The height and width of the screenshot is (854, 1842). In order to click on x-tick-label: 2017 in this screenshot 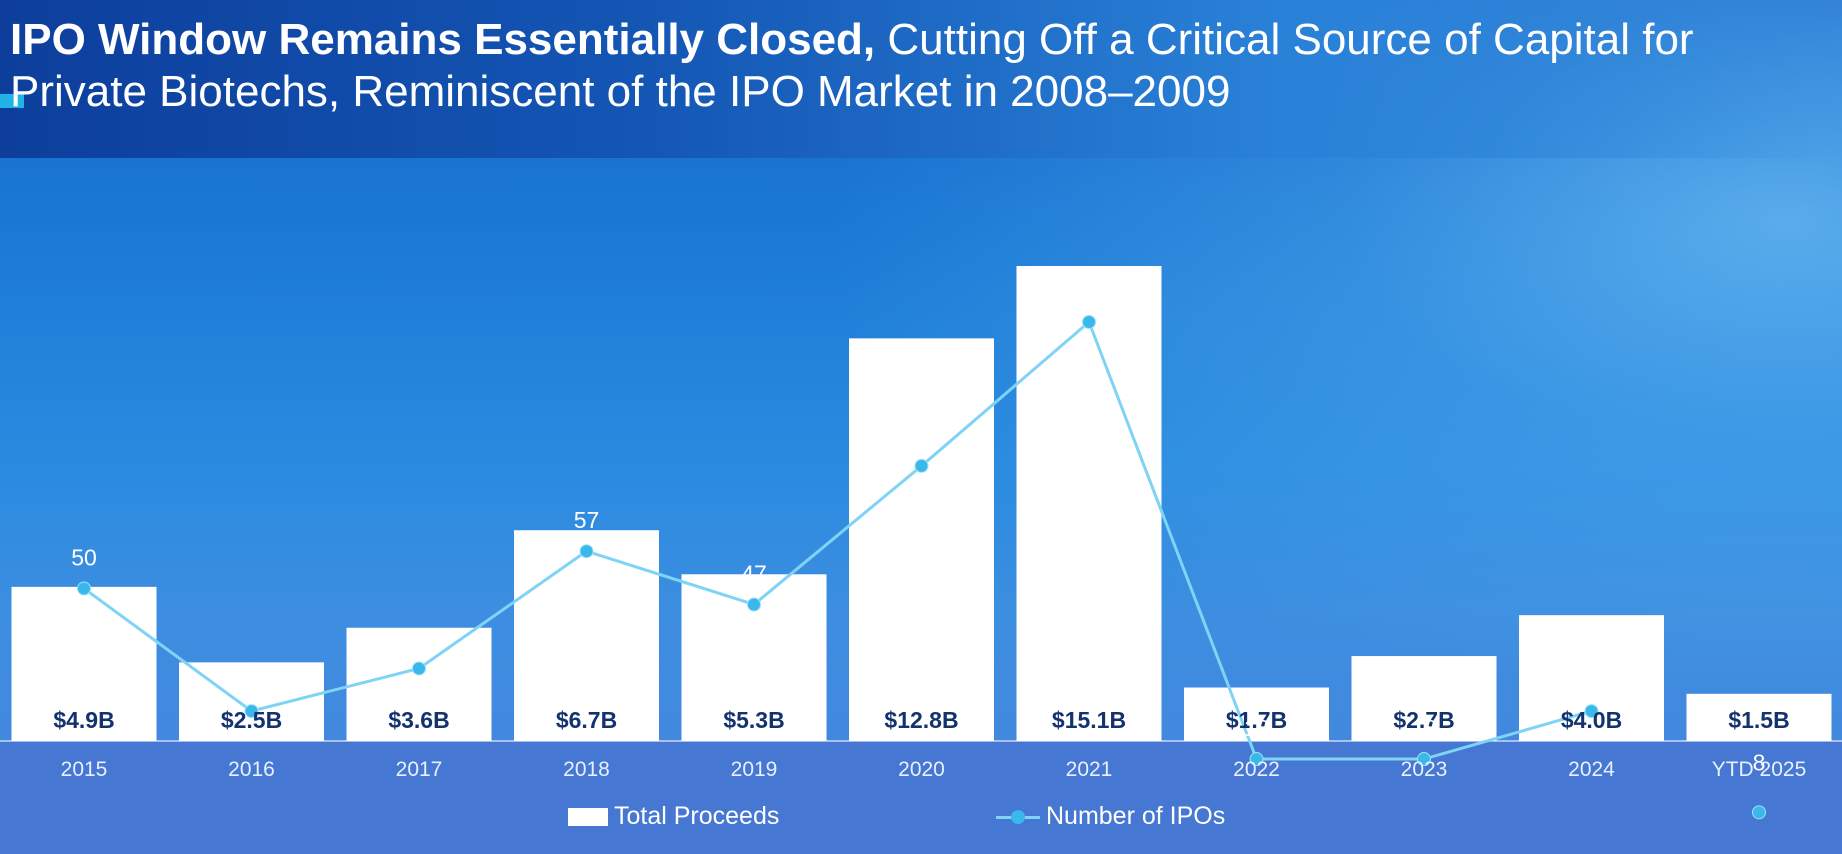, I will do `click(419, 769)`.